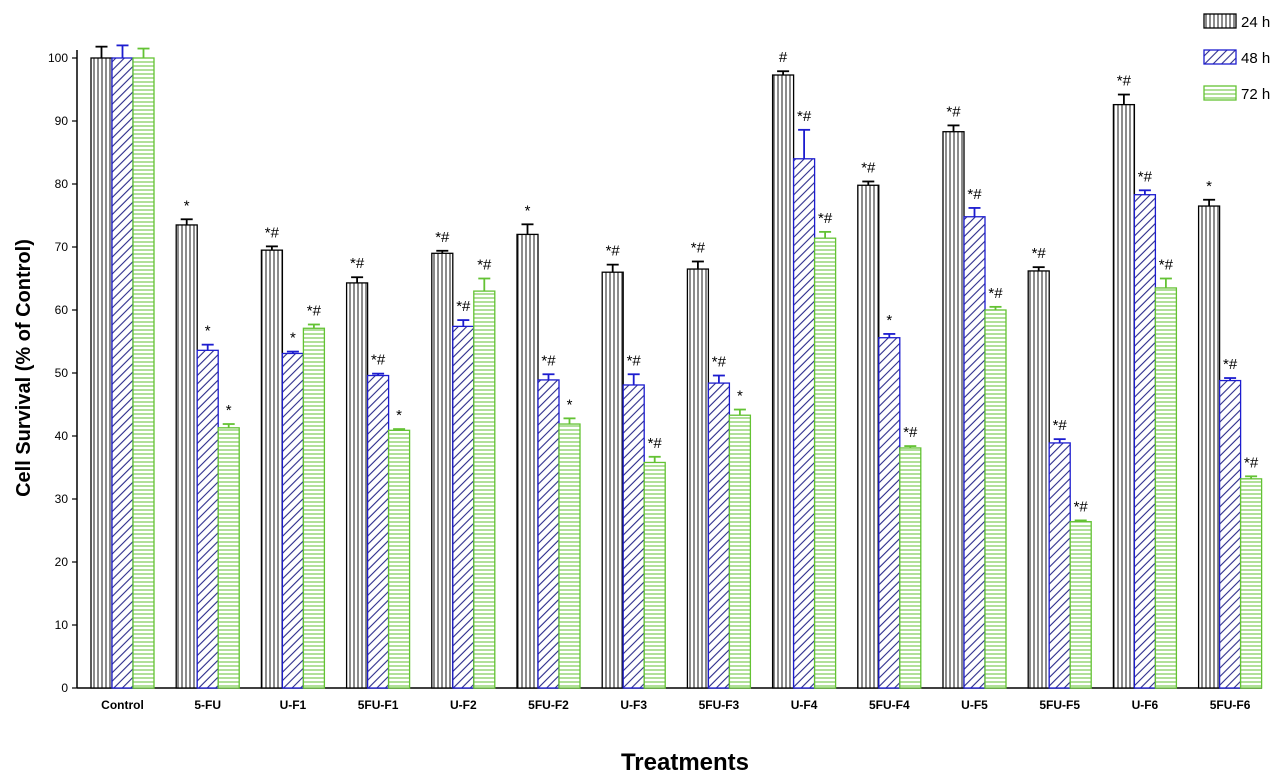 This screenshot has height=772, width=1287. What do you see at coordinates (463, 705) in the screenshot?
I see `category-label: U-F2` at bounding box center [463, 705].